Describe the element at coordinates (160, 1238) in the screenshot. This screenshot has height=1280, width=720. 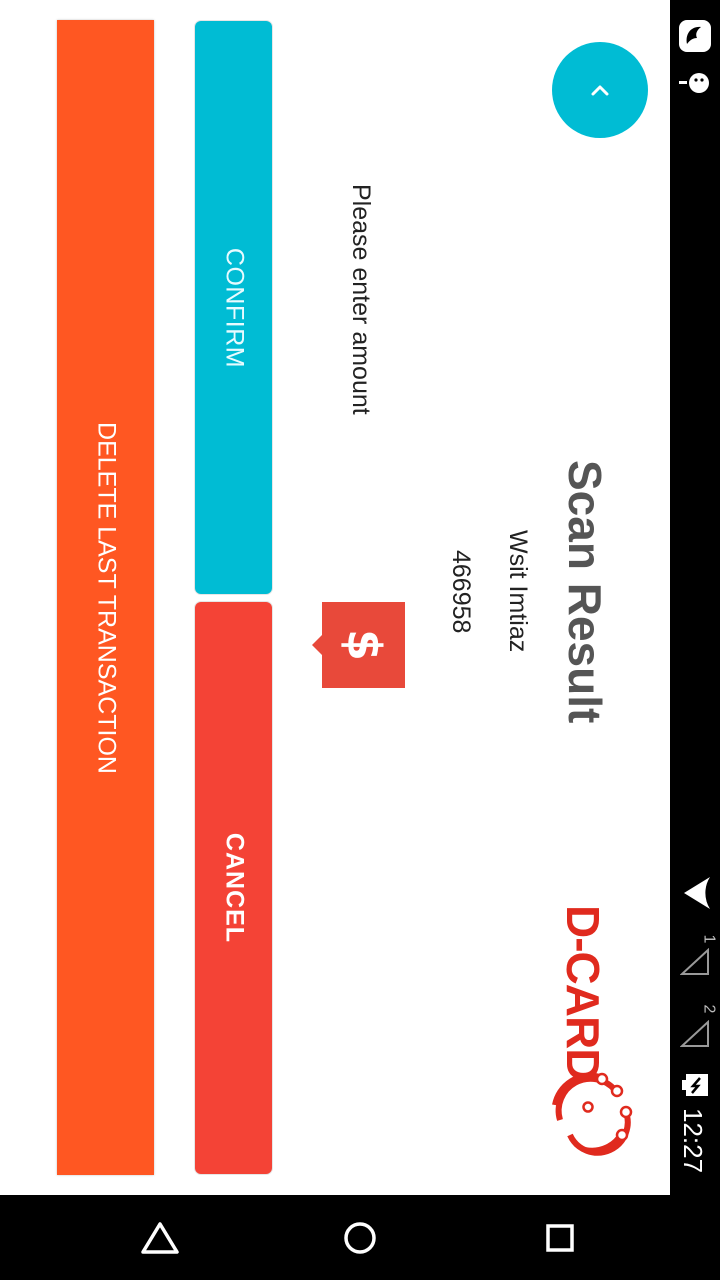
I see `back-triangle-icon` at that location.